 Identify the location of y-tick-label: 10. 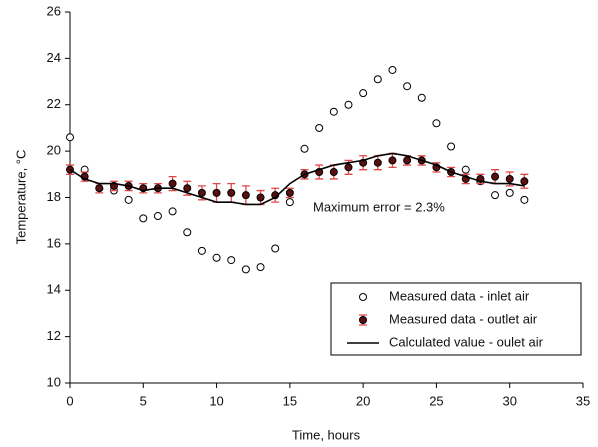
(54, 381).